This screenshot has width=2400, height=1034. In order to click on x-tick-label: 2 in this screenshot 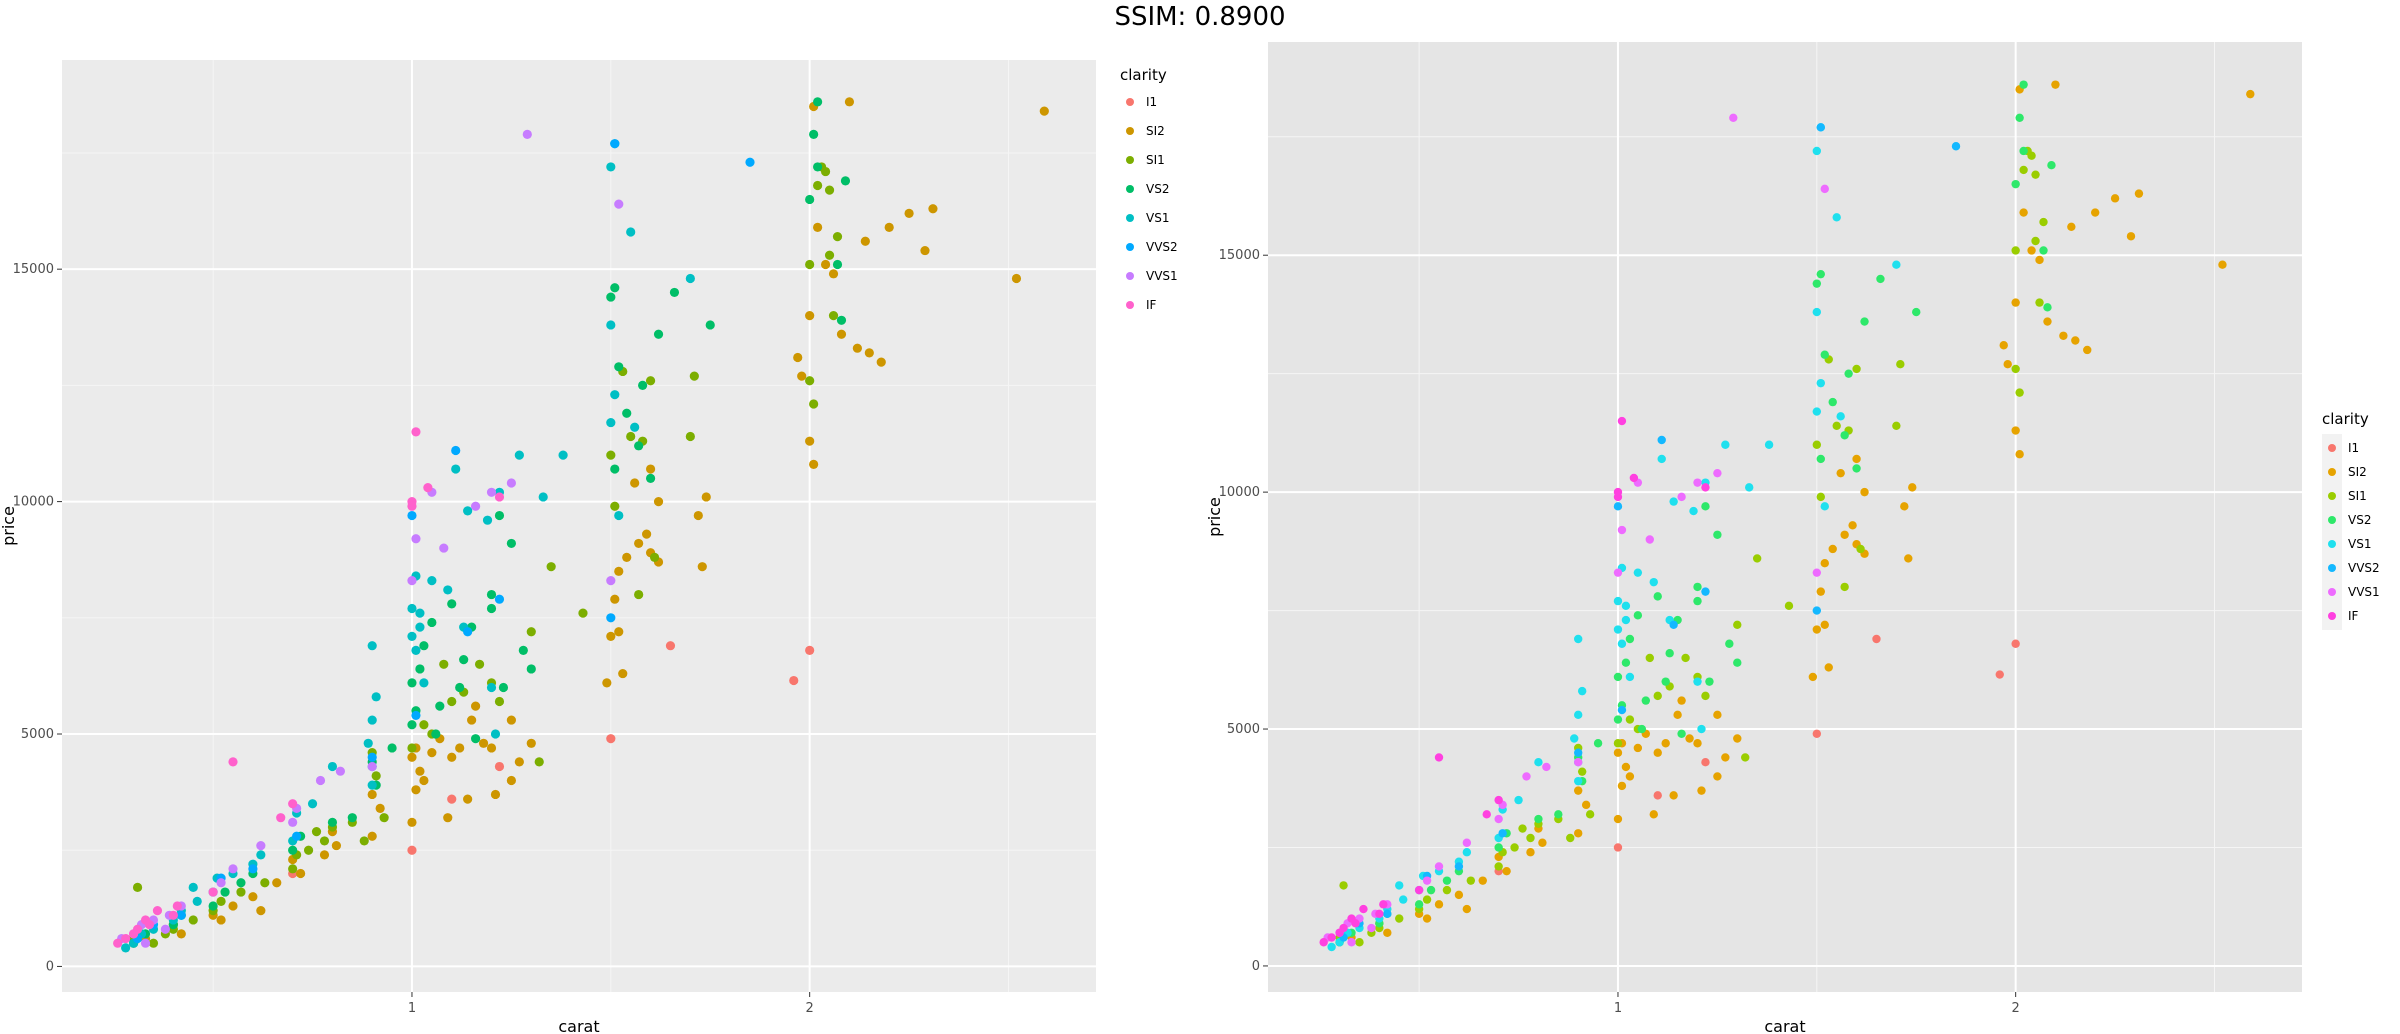, I will do `click(810, 1008)`.